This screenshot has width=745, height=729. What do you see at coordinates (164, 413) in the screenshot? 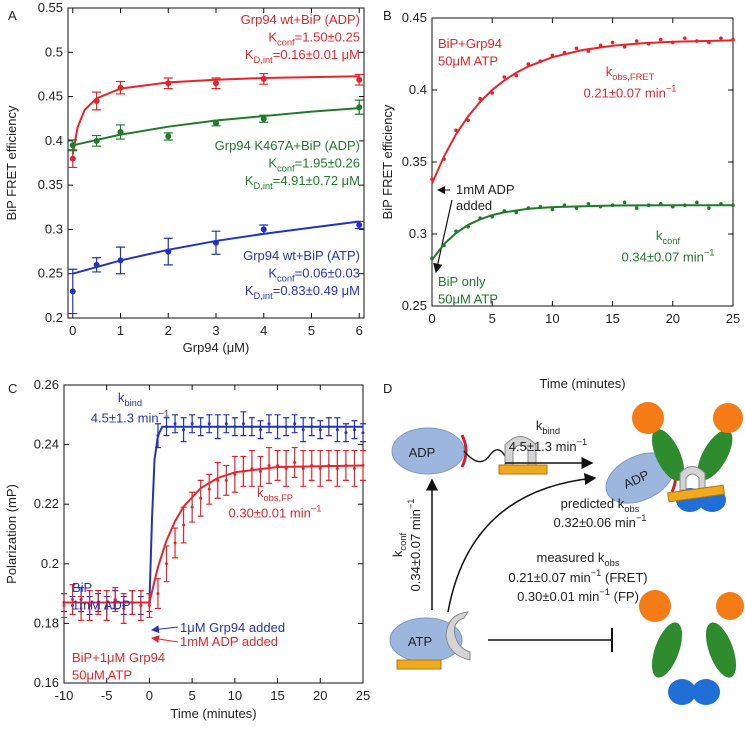
I see `annotation-part: −1` at bounding box center [164, 413].